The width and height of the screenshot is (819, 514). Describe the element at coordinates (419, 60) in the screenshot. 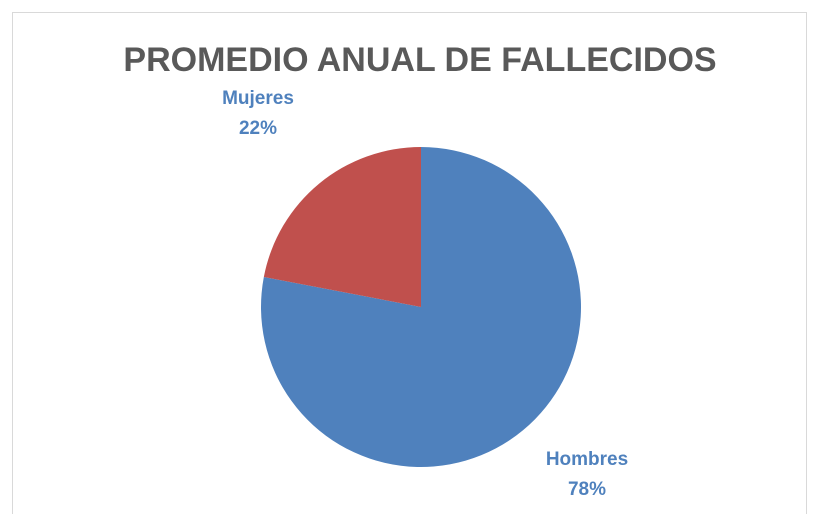

I see `chart-title: PROMEDIO ANUAL DE FALLECIDOS` at that location.